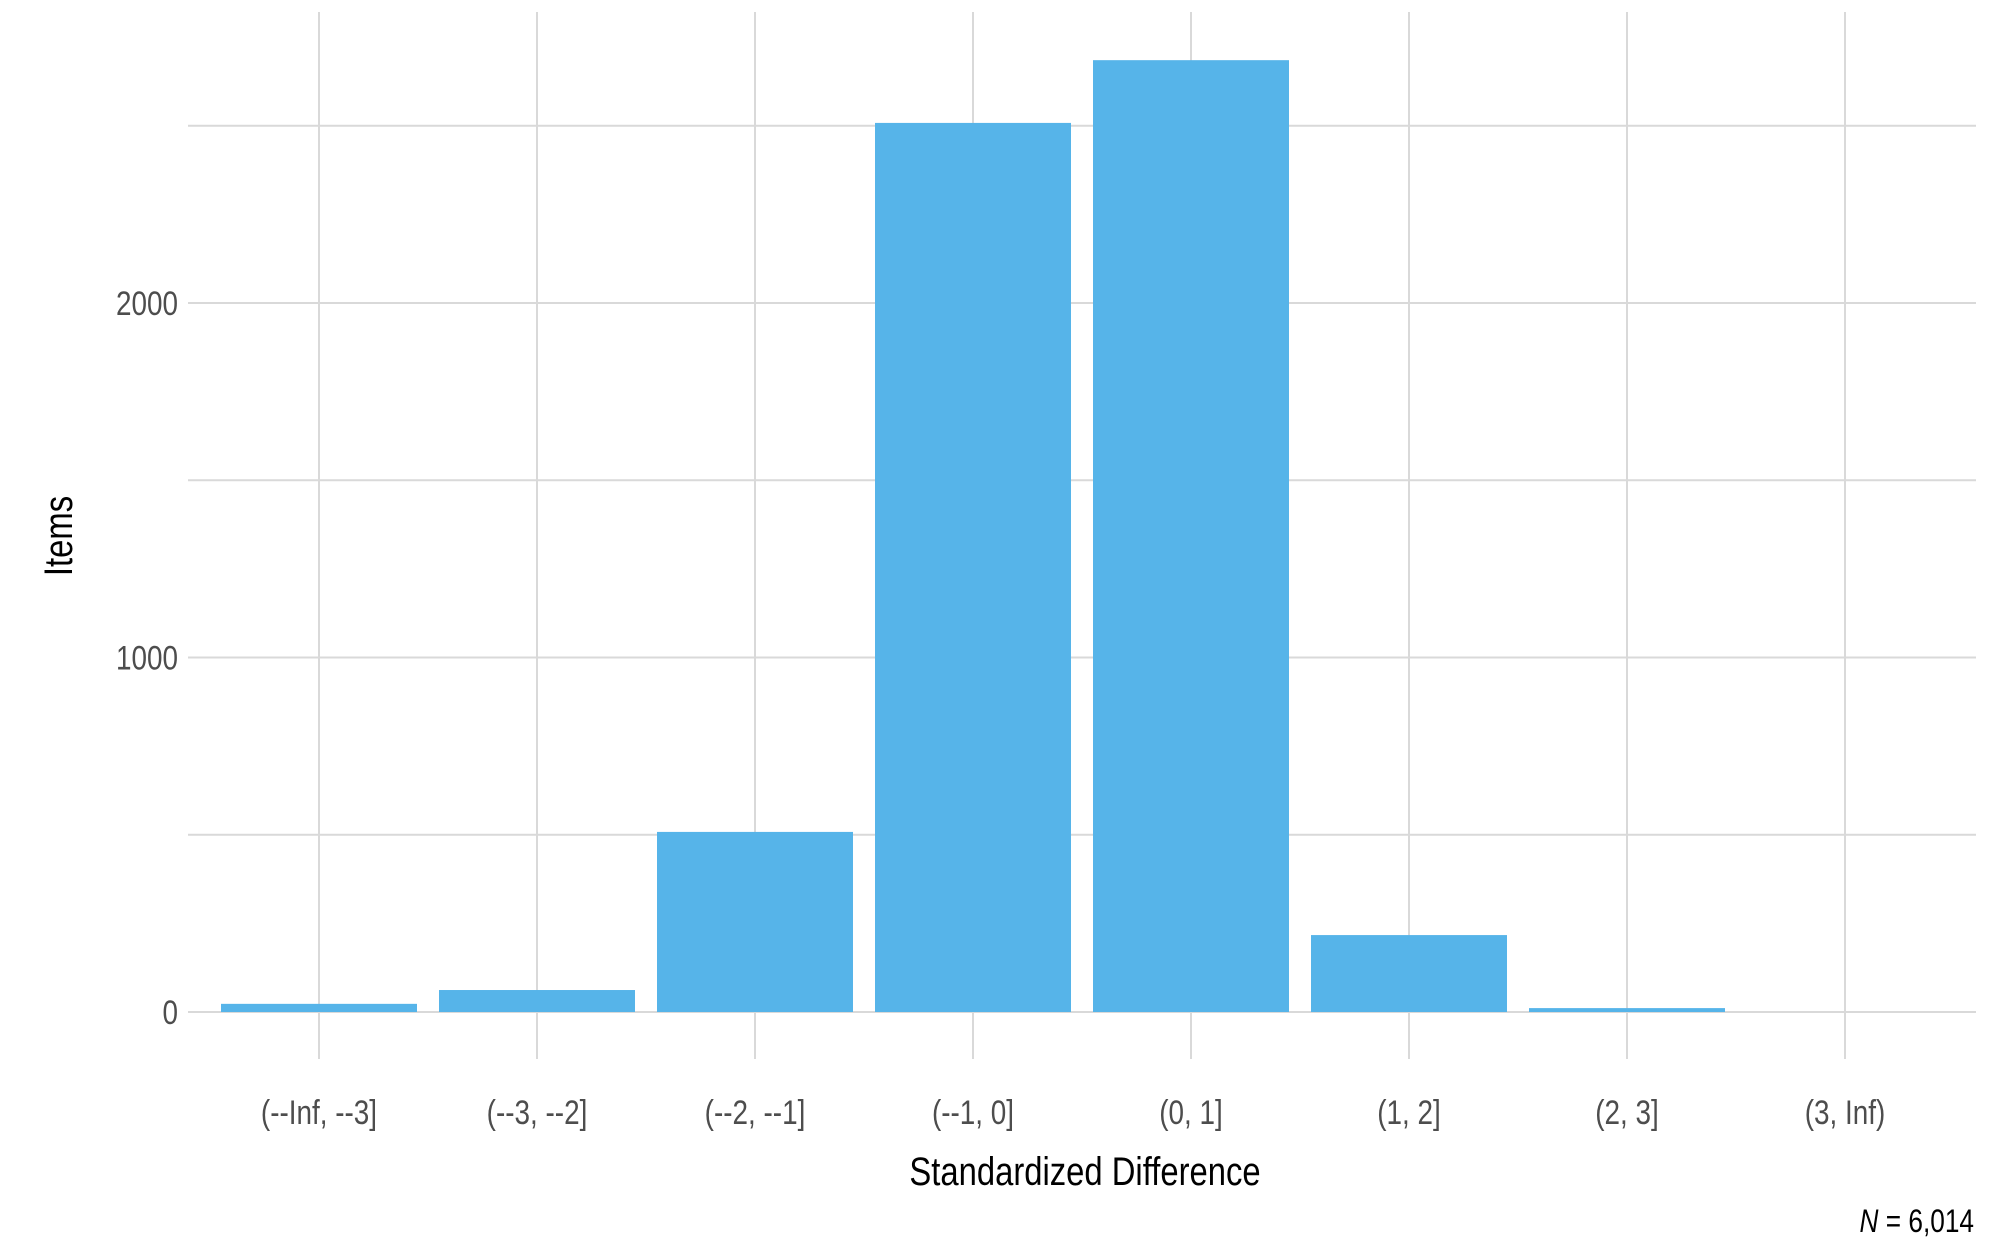  Describe the element at coordinates (147, 303) in the screenshot. I see `y-tick-label: 2000` at that location.